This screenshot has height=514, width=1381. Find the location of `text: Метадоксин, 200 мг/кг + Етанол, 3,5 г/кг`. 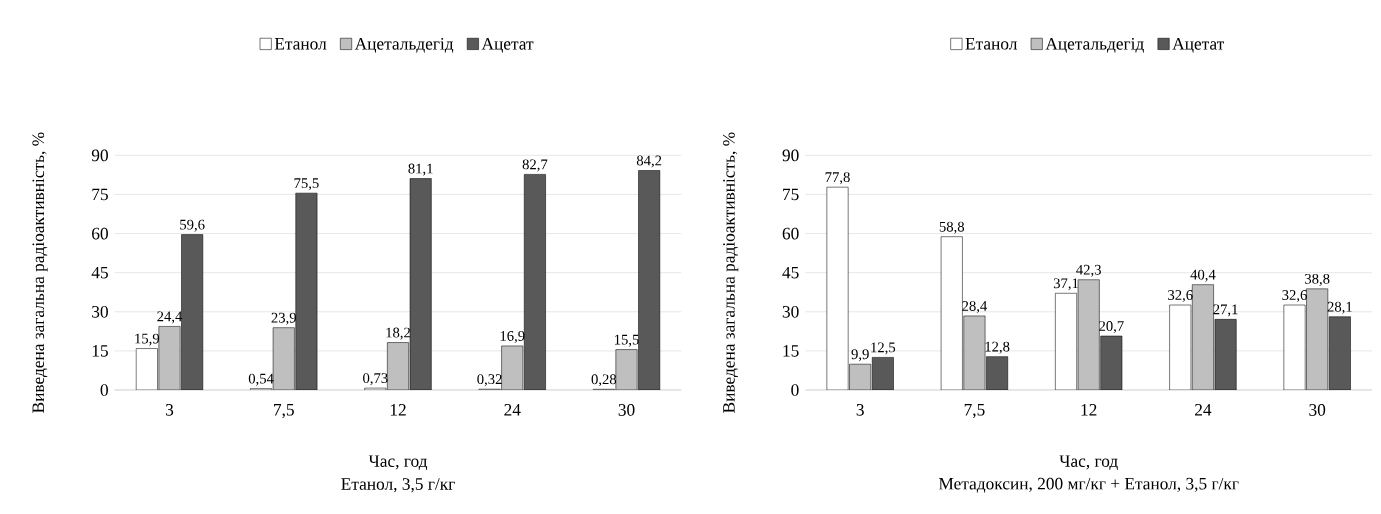

text: Метадоксин, 200 мг/кг + Етанол, 3,5 г/кг is located at coordinates (1088, 485).